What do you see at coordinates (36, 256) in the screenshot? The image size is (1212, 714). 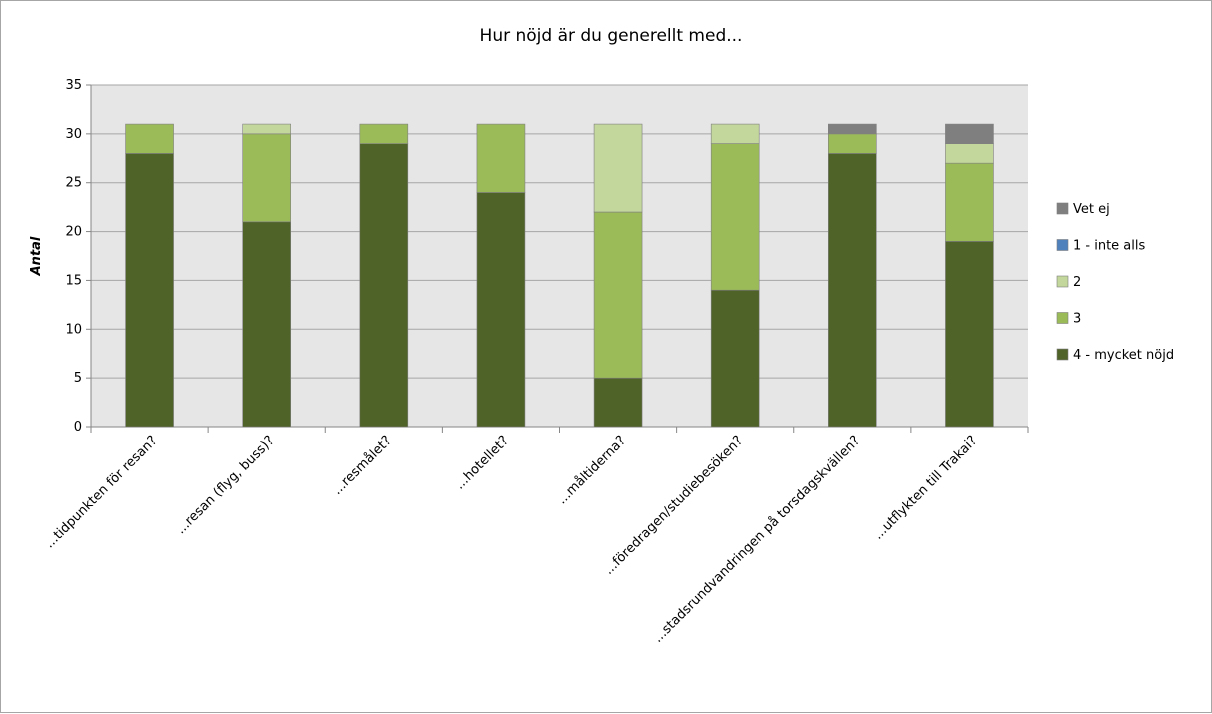 I see `y-axis-label: Antal` at bounding box center [36, 256].